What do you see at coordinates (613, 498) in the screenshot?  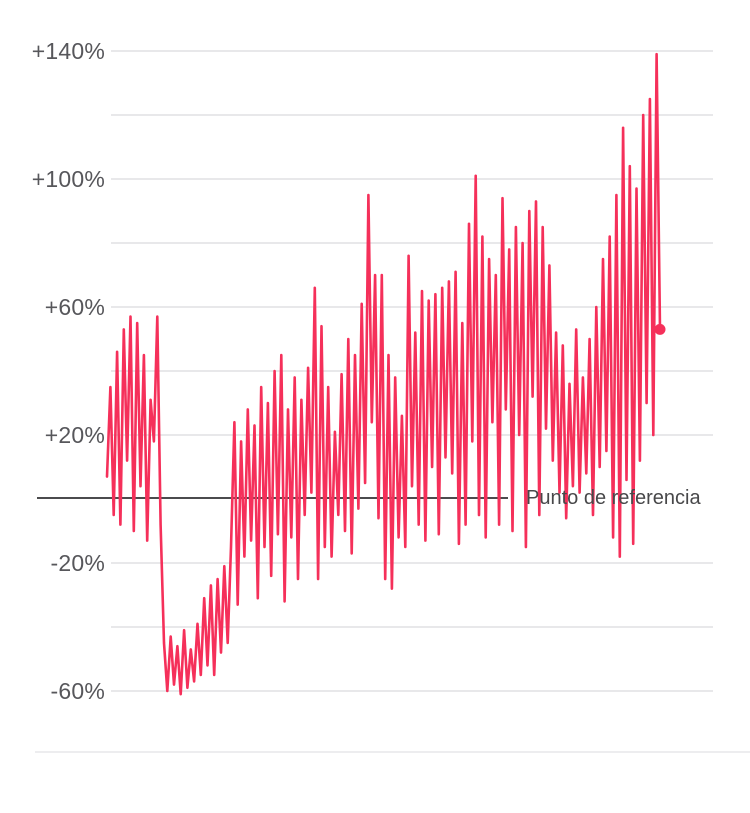 I see `reference-line-label: Punto de referencia` at bounding box center [613, 498].